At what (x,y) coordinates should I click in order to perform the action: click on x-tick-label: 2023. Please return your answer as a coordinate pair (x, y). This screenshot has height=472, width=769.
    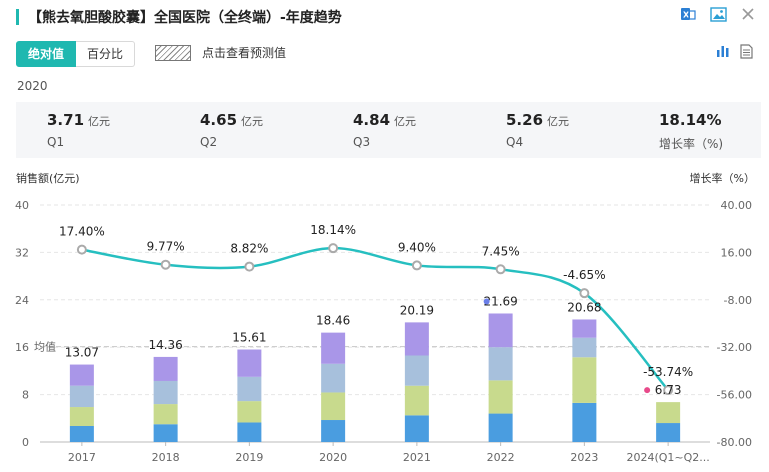
    Looking at the image, I should click on (584, 457).